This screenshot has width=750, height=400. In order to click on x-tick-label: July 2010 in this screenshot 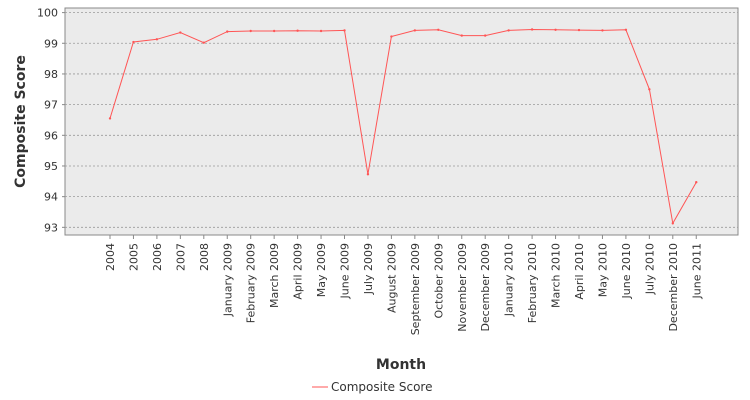, I will do `click(649, 269)`.